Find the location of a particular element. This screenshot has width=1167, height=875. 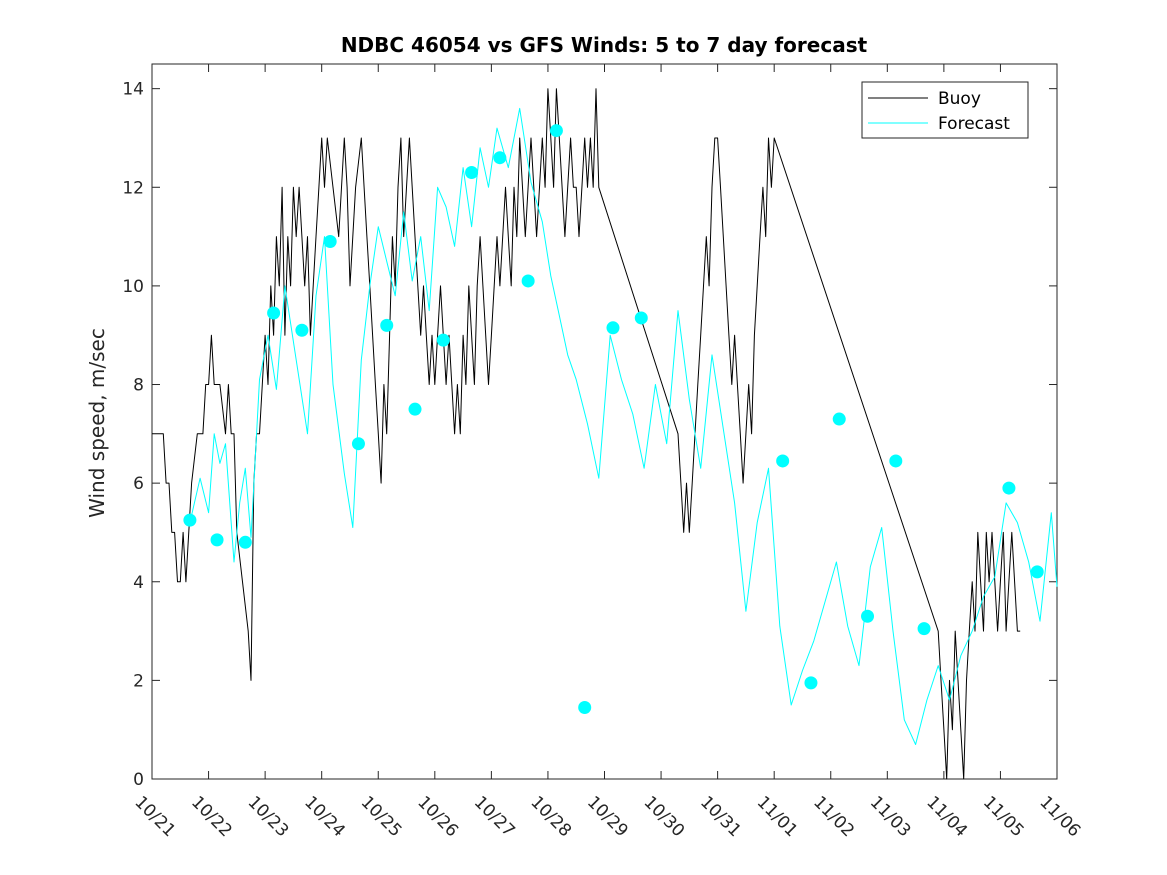

x-tick-label: 10/28 is located at coordinates (550, 816).